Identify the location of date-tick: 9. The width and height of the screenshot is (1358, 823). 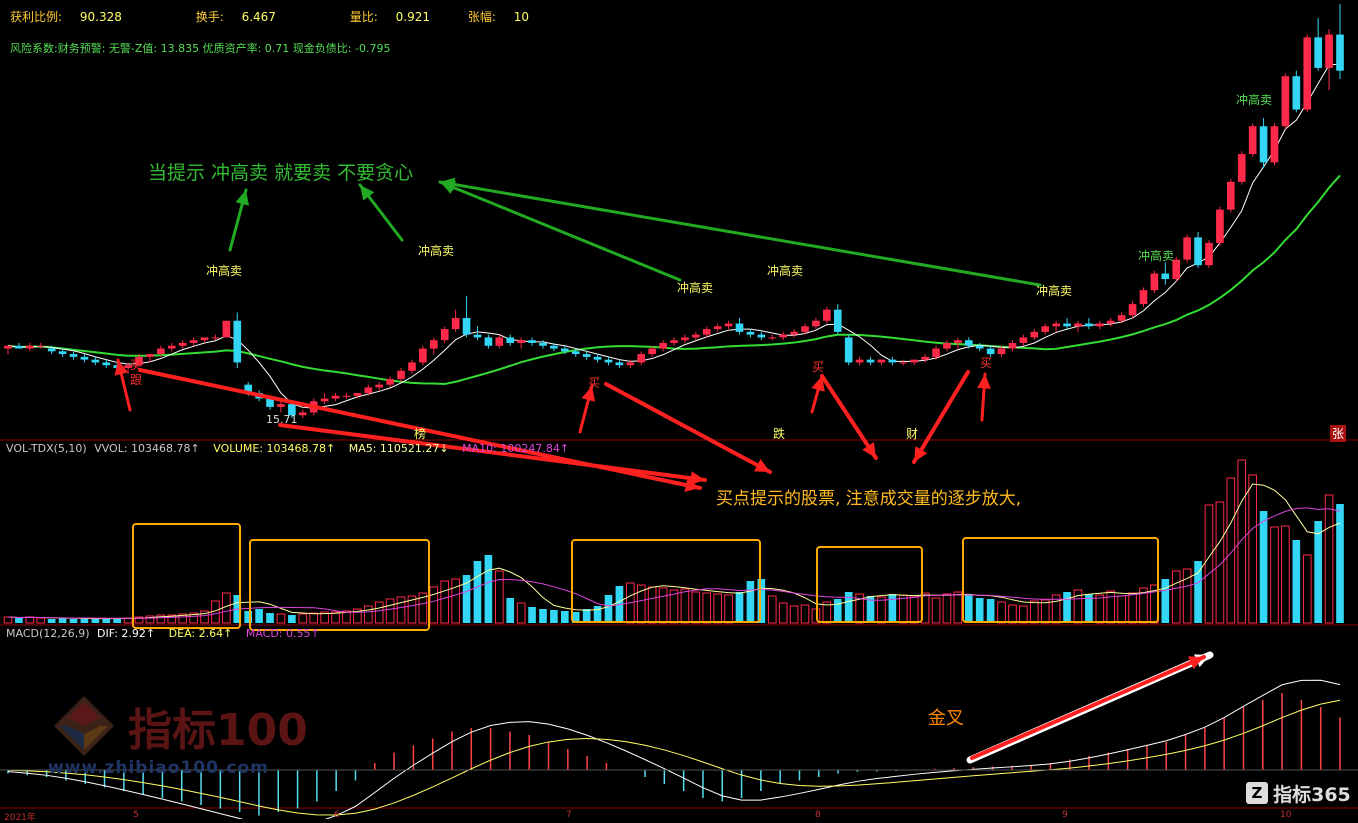
(1065, 815).